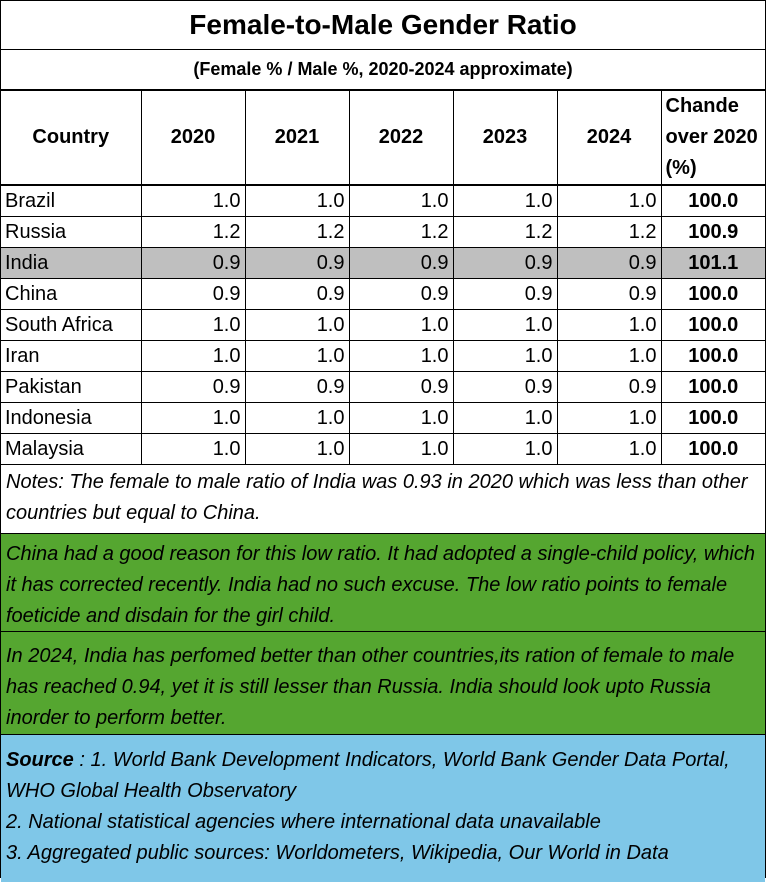 The width and height of the screenshot is (766, 882). Describe the element at coordinates (713, 138) in the screenshot. I see `header-change: Chande over 2020 (%)` at that location.